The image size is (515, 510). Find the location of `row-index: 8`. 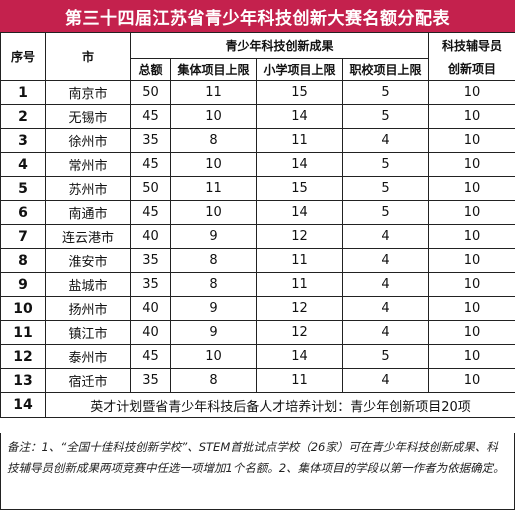

row-index: 8 is located at coordinates (23, 260).